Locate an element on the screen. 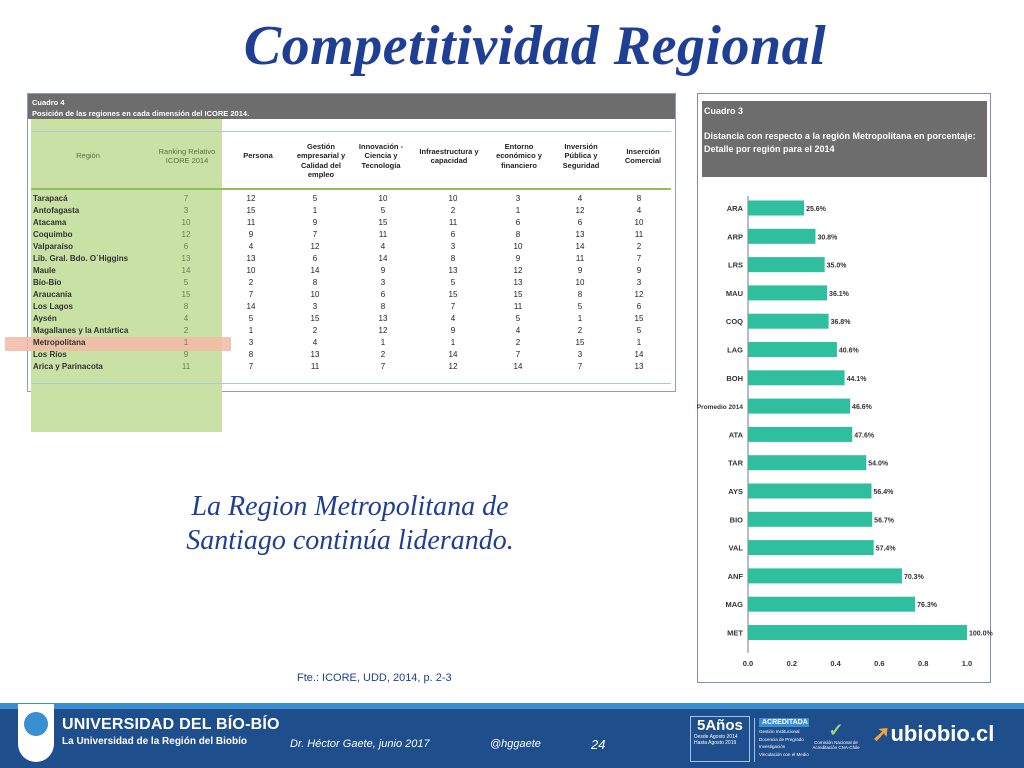 Image resolution: width=1024 pixels, height=768 pixels. category-label: COQ is located at coordinates (734, 321).